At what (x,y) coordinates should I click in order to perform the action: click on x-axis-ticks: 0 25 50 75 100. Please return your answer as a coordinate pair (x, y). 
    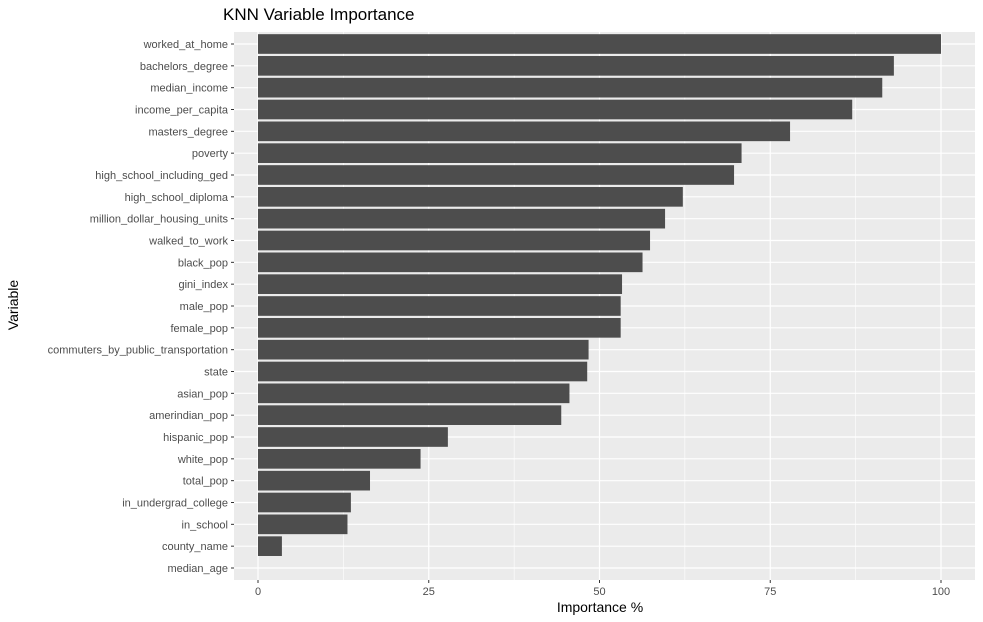
    Looking at the image, I should click on (602, 589).